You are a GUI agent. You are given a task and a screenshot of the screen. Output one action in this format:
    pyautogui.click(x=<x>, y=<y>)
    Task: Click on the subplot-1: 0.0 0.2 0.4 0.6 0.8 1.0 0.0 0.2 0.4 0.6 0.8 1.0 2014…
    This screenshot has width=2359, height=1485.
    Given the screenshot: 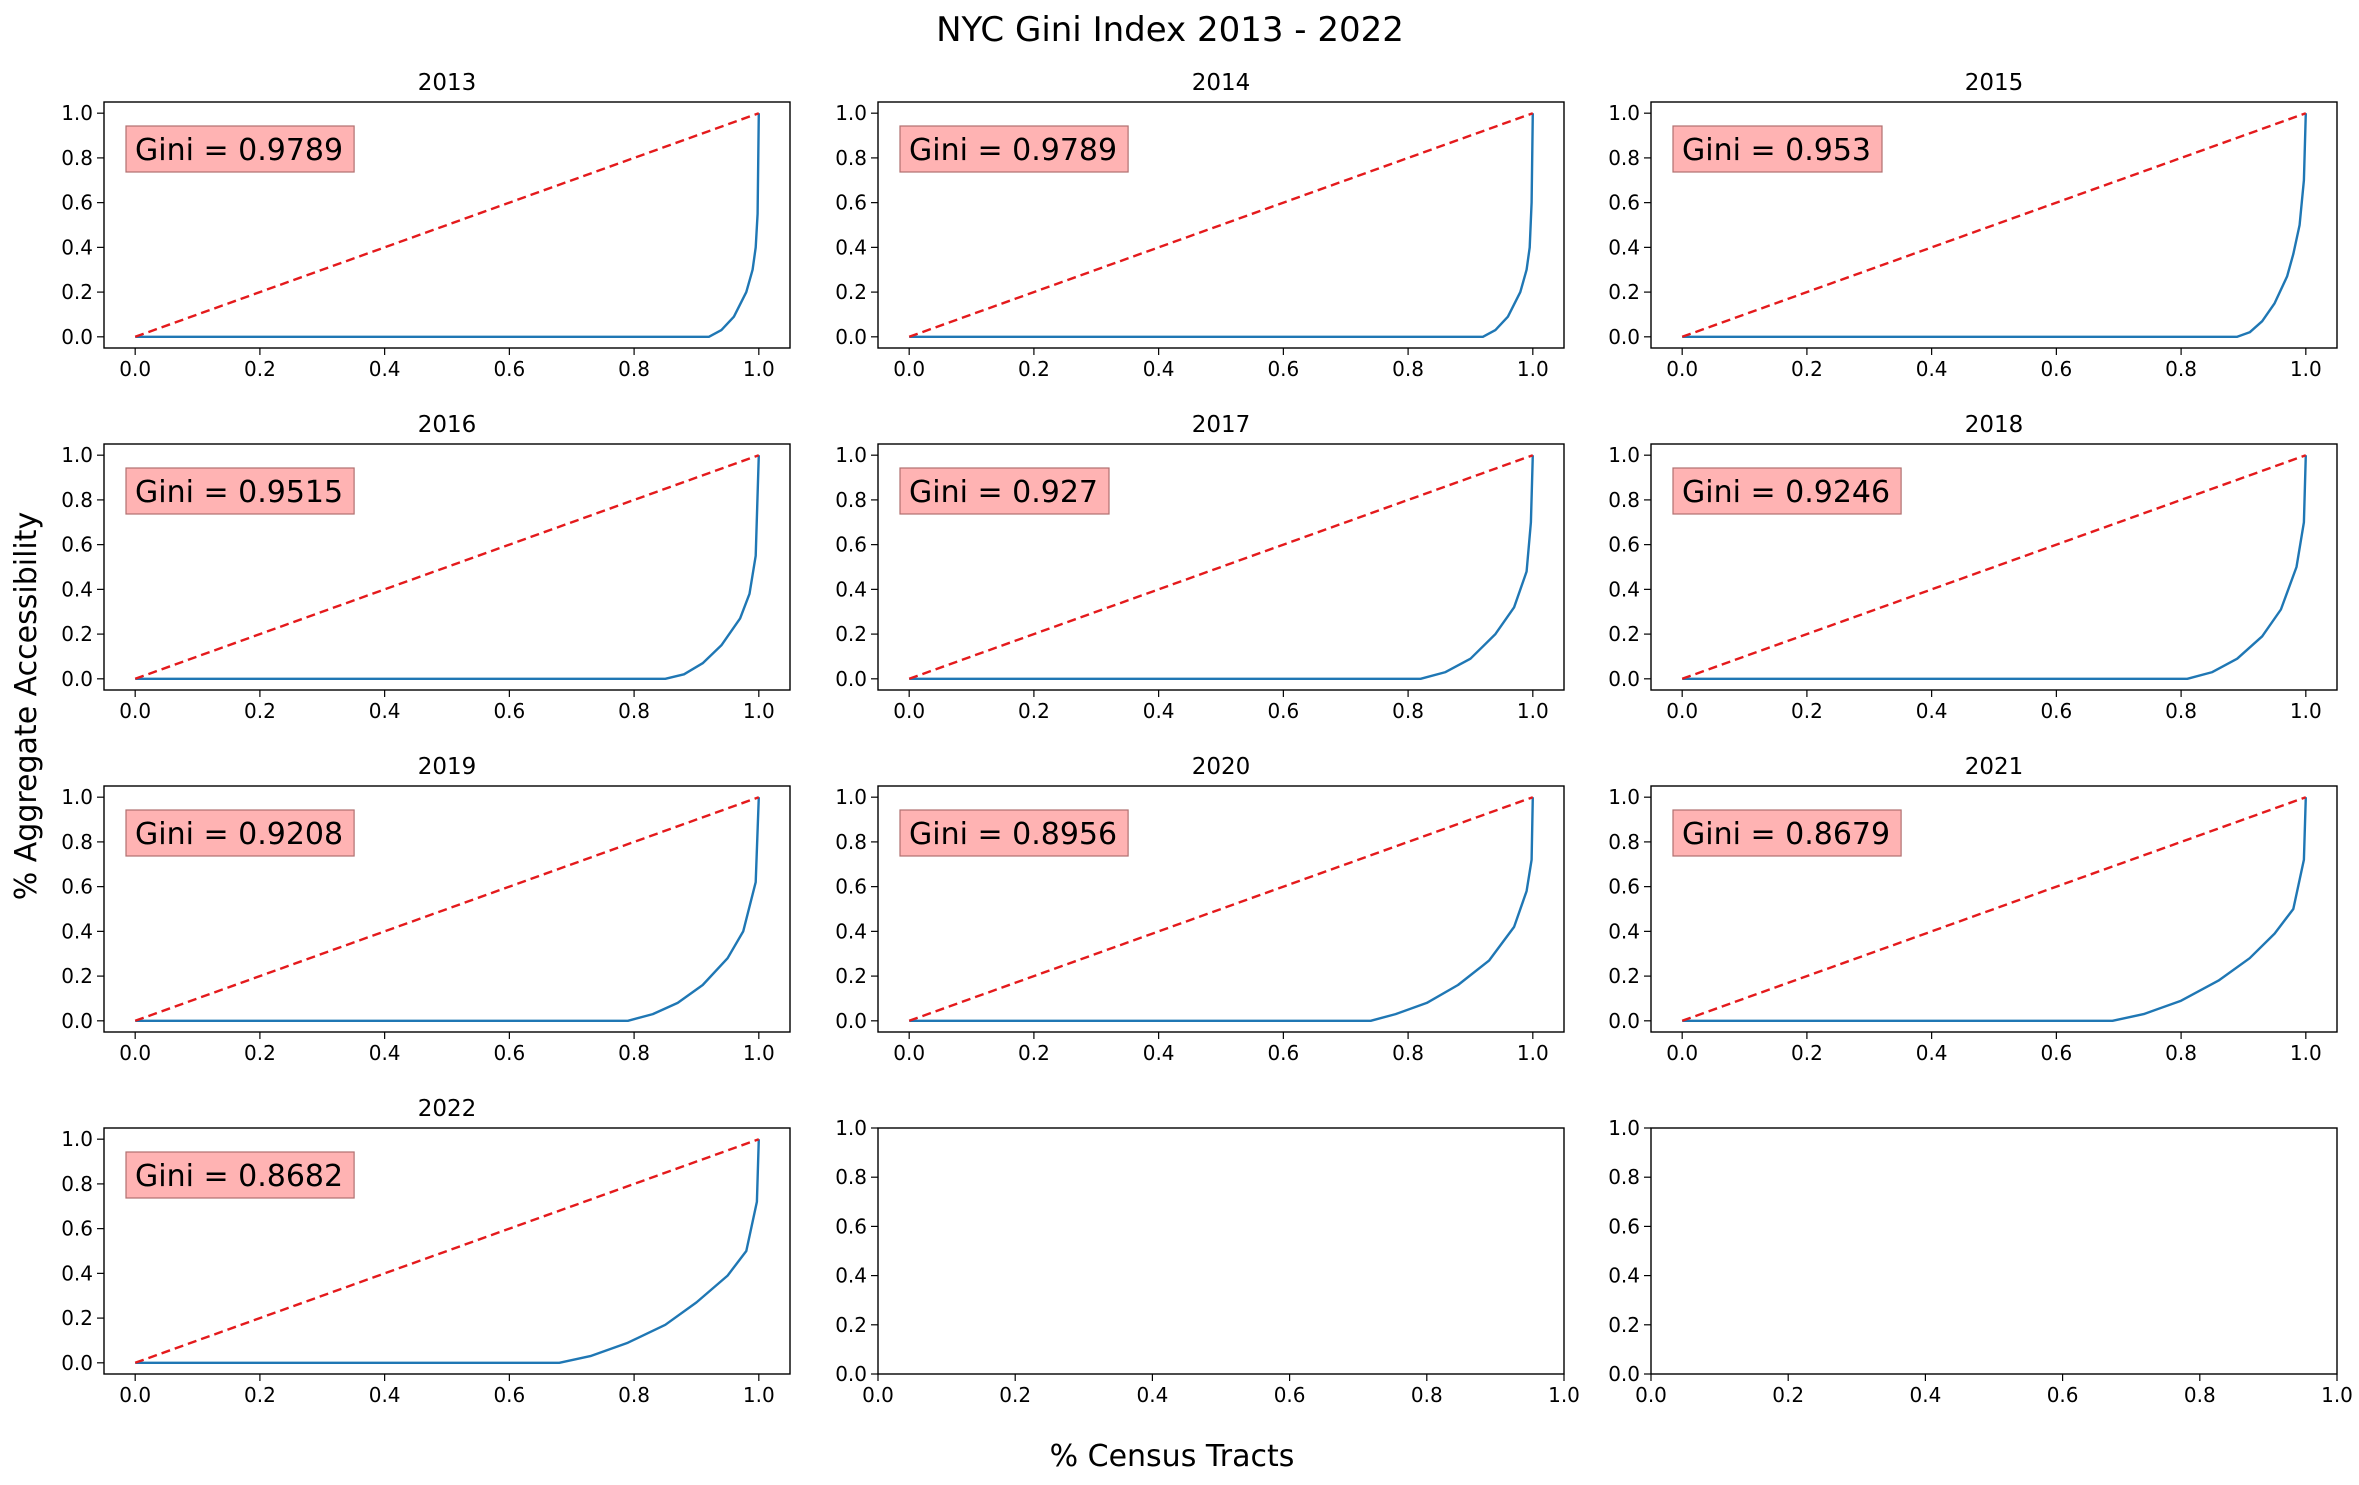 What is the action you would take?
    pyautogui.click(x=1200, y=225)
    